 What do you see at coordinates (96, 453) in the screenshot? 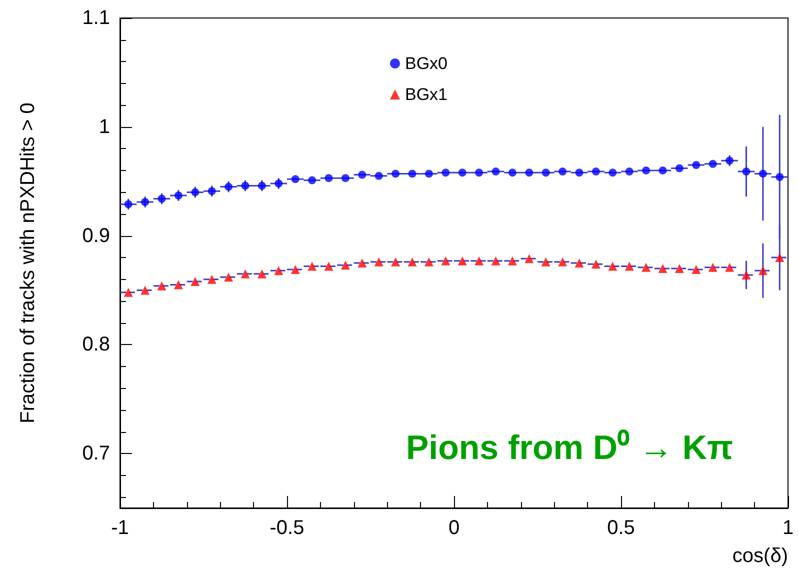
I see `y-tick-label: 0.7` at bounding box center [96, 453].